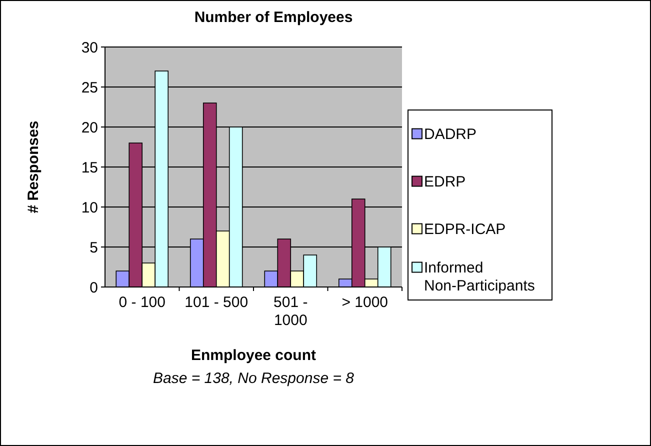 This screenshot has height=446, width=651. Describe the element at coordinates (94, 247) in the screenshot. I see `y-tick-label: 5` at that location.